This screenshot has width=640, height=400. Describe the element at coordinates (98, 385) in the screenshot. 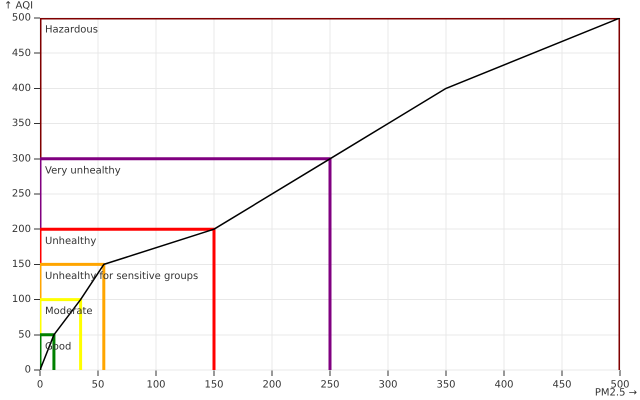

I see `x-tick-label: 50` at that location.